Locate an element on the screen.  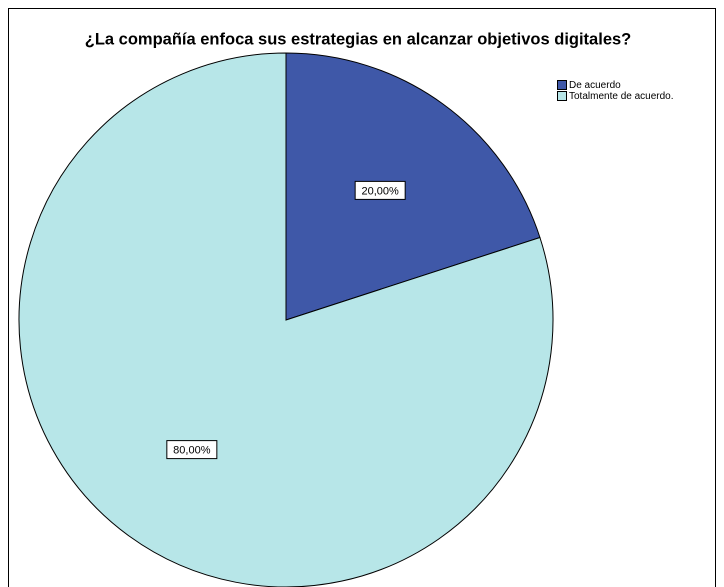
data-label: 20,00% is located at coordinates (381, 191).